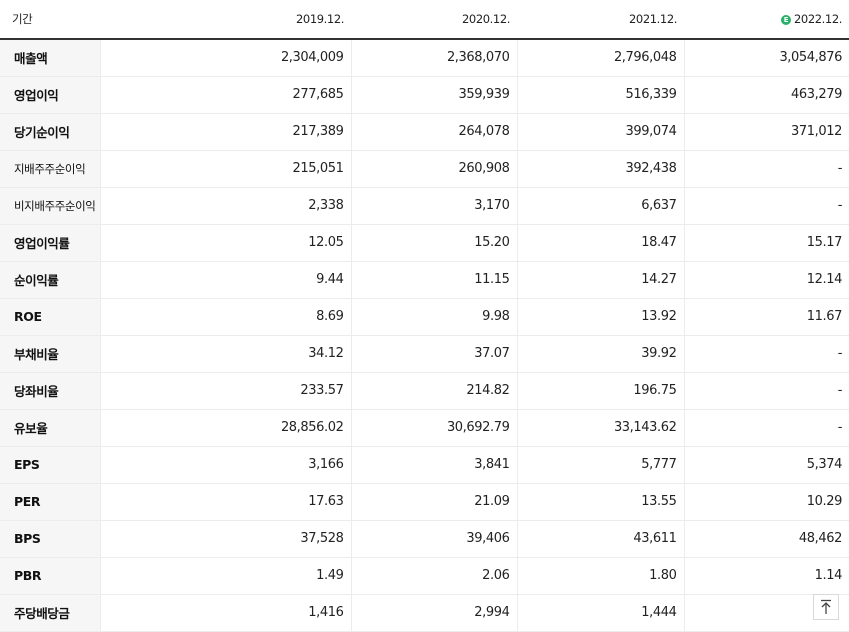  I want to click on table-row: 유보율 28,856.02 30,692.79 33,143.62 -, so click(424, 428).